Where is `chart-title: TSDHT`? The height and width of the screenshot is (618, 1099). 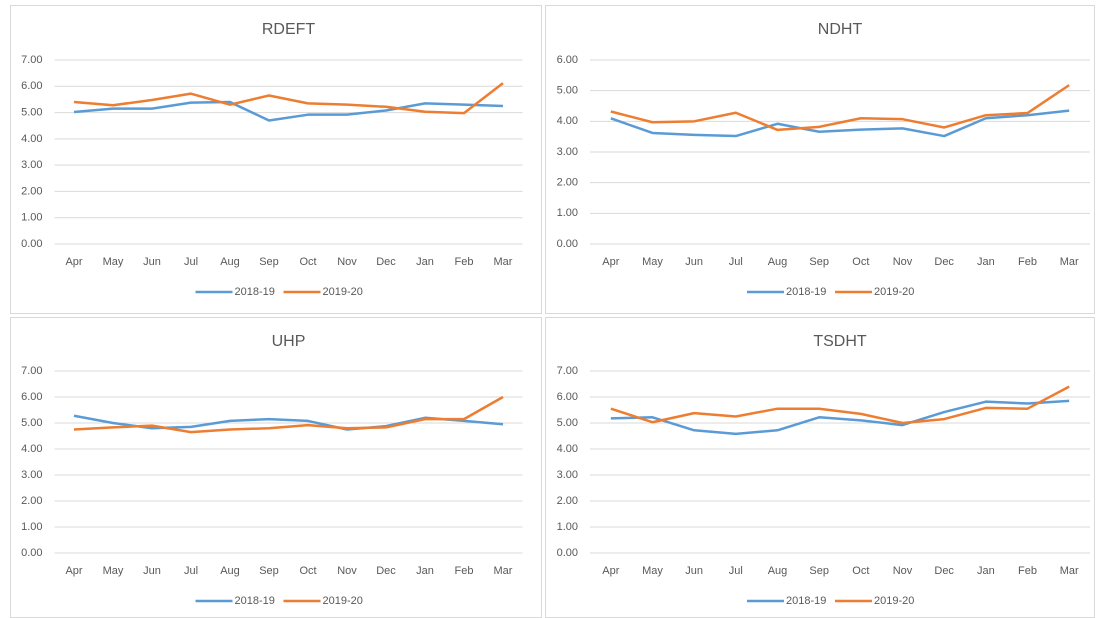 chart-title: TSDHT is located at coordinates (840, 341).